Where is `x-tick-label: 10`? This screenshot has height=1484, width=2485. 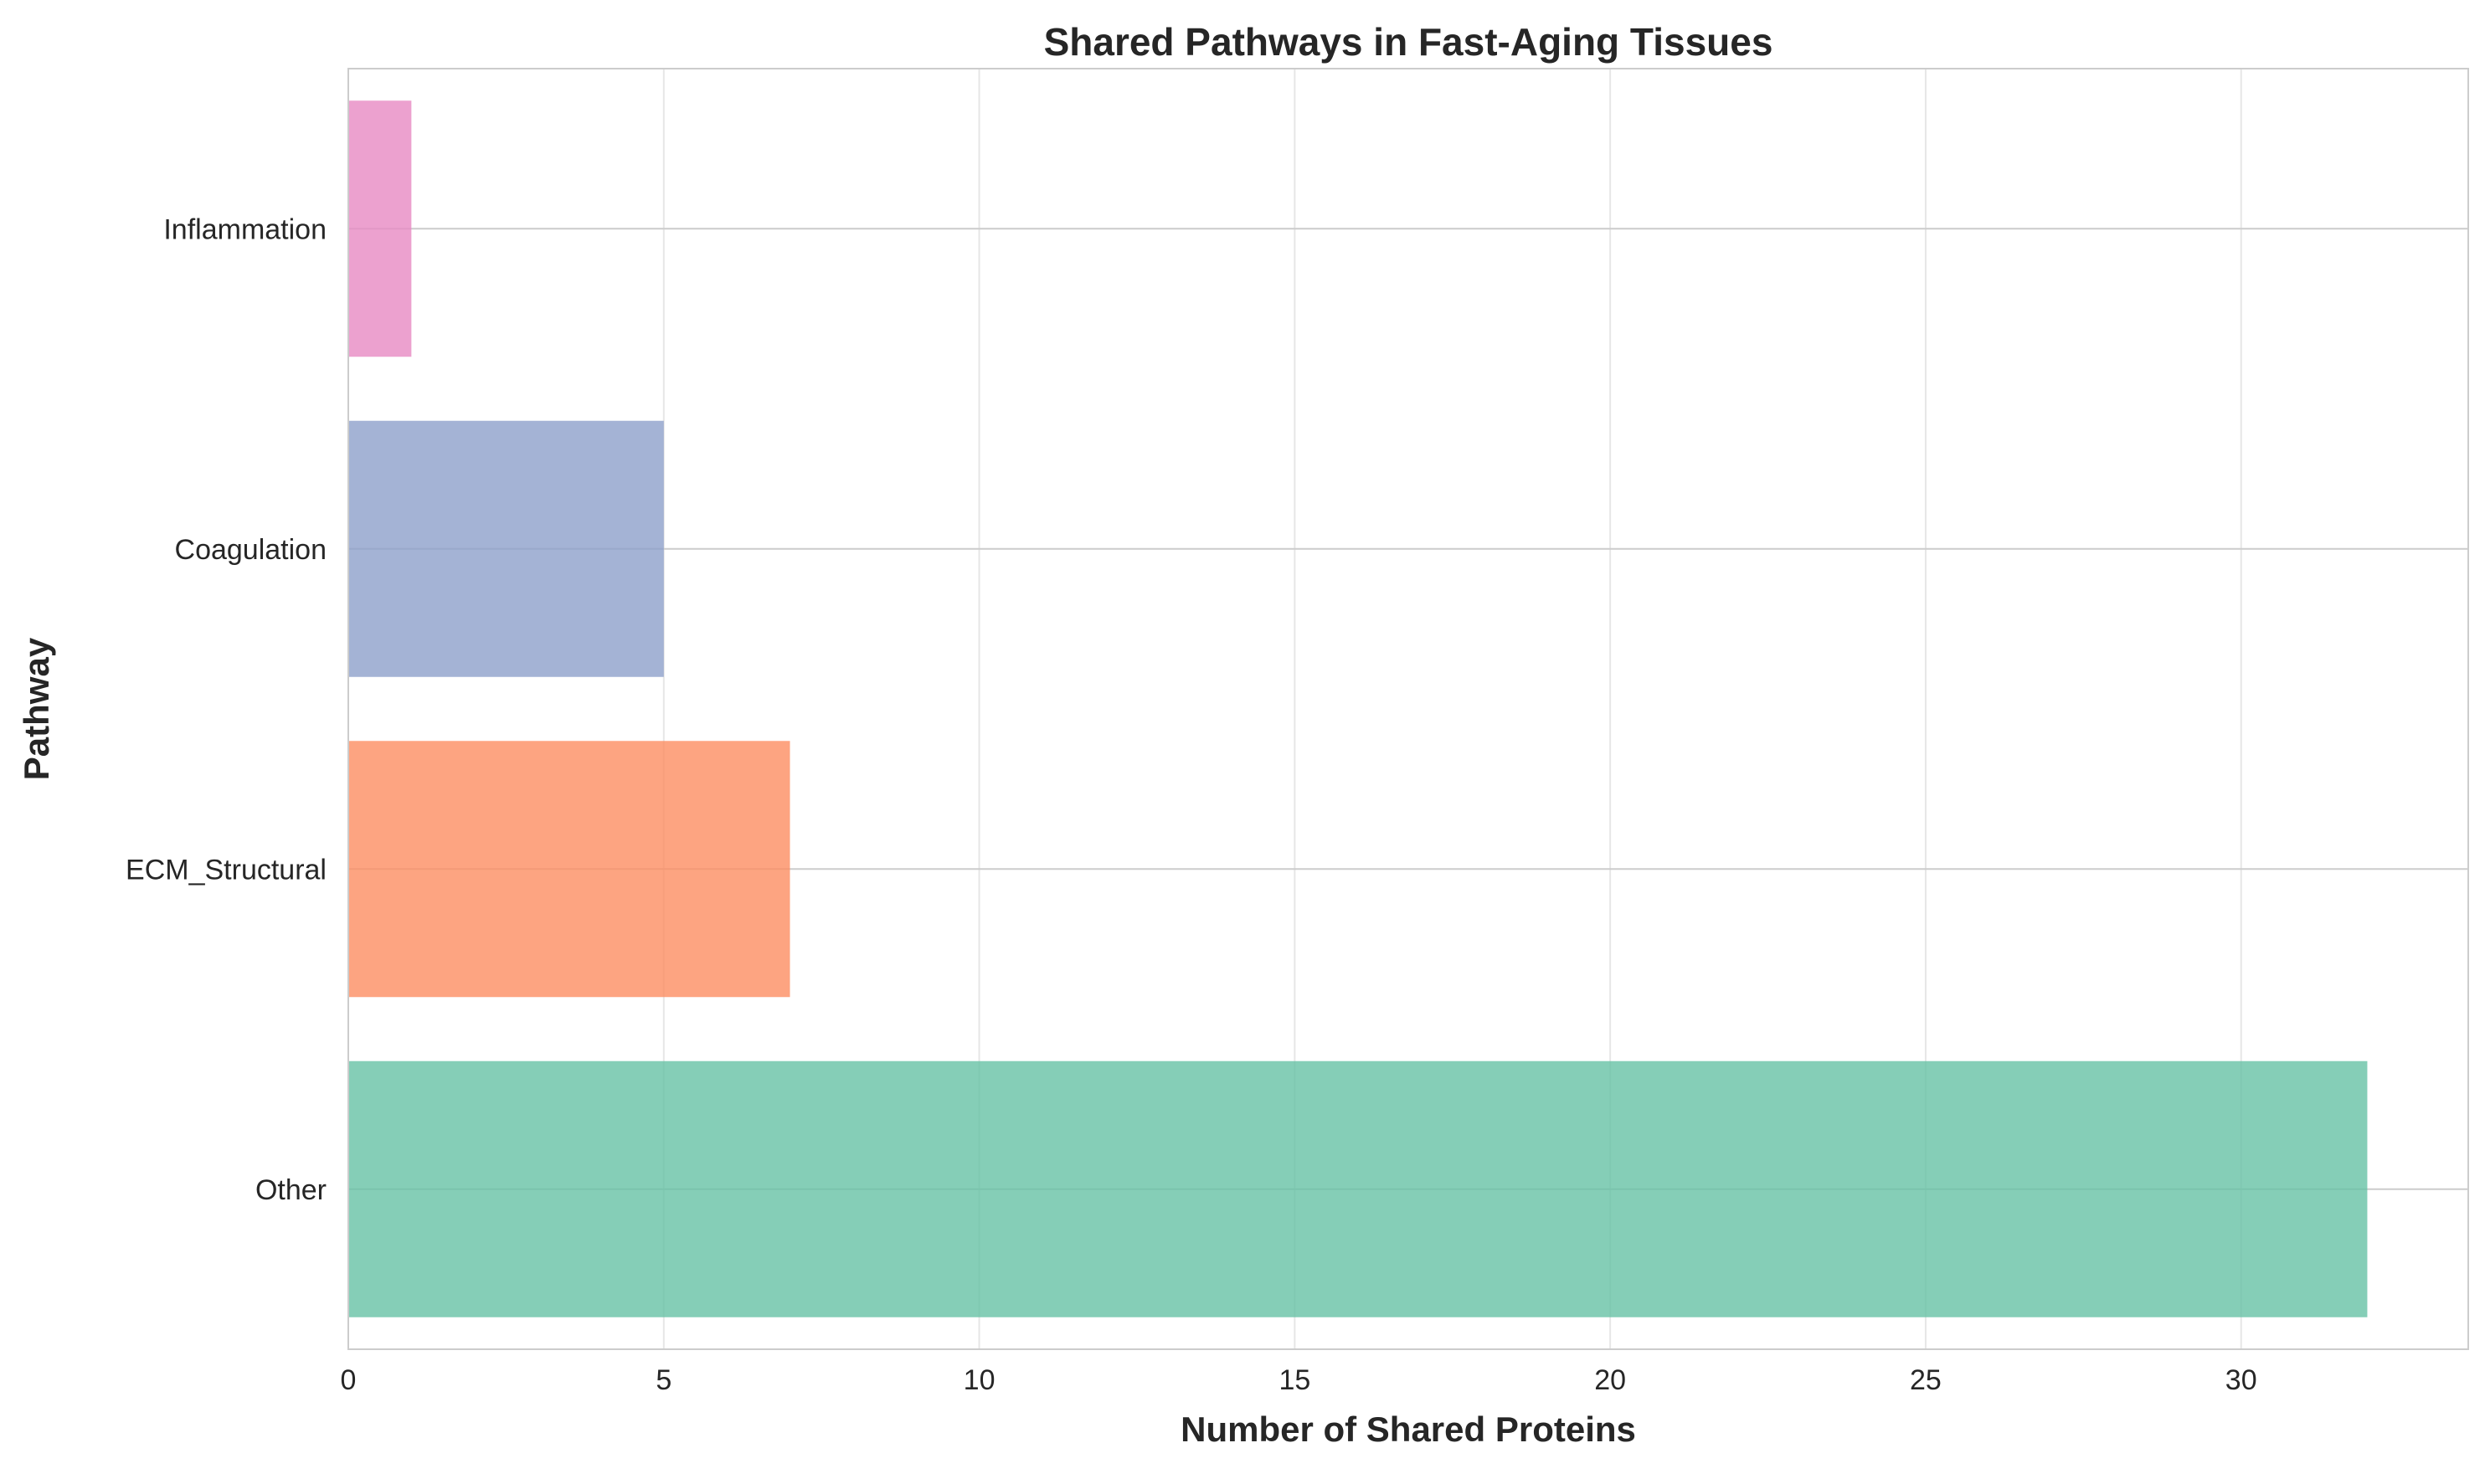
x-tick-label: 10 is located at coordinates (980, 1380).